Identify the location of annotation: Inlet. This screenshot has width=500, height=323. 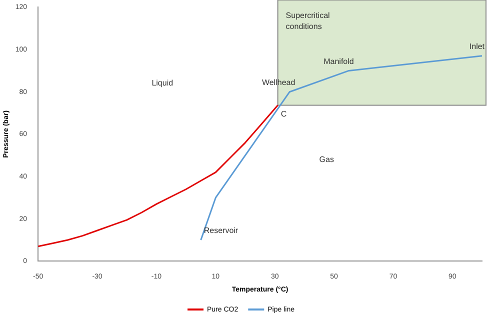
(477, 47).